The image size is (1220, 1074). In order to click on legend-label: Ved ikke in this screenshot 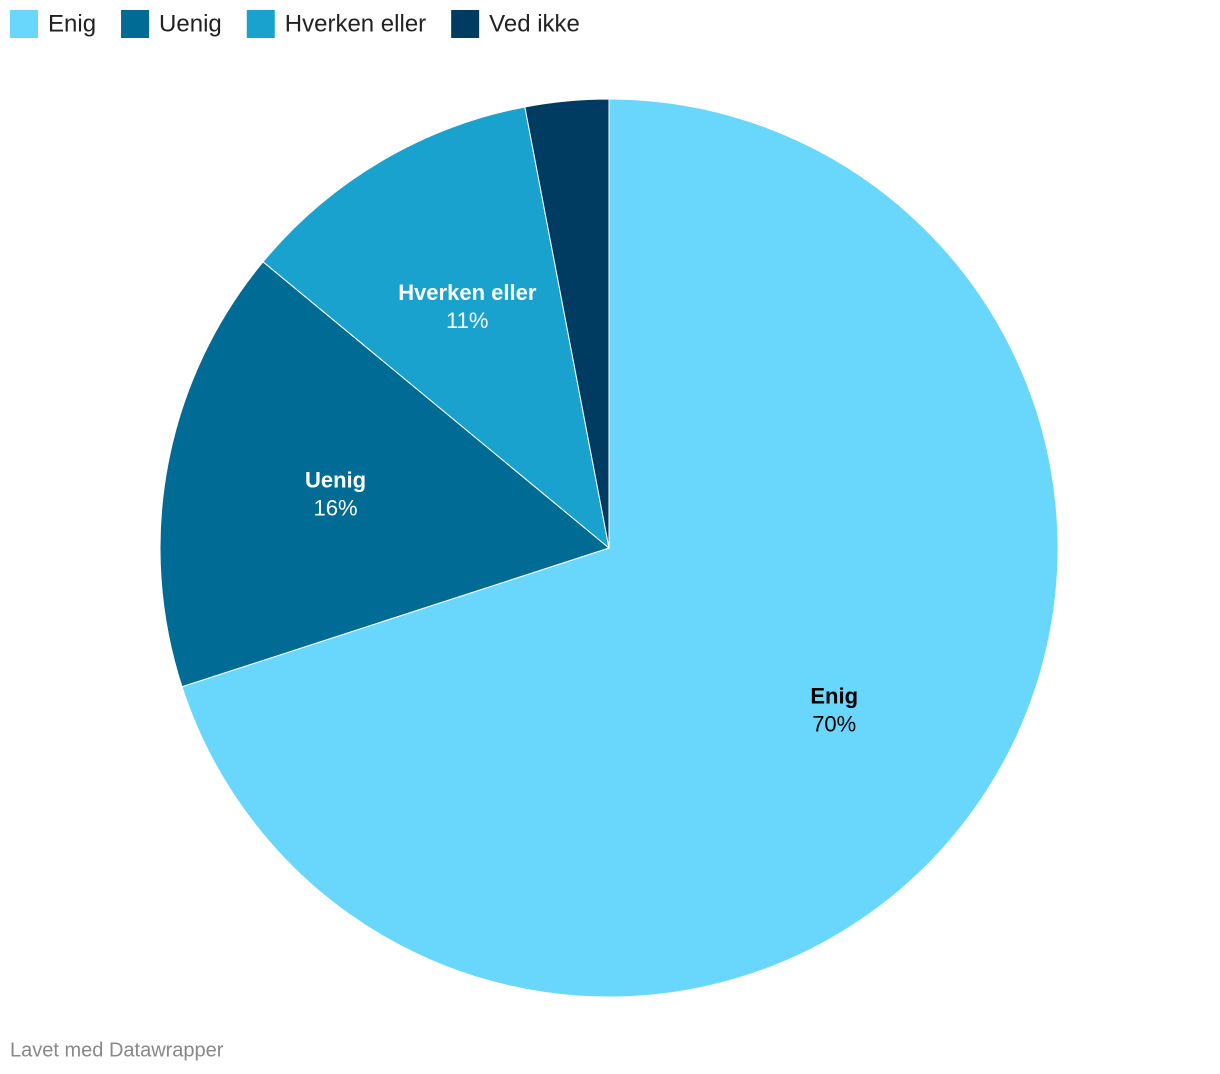, I will do `click(534, 23)`.